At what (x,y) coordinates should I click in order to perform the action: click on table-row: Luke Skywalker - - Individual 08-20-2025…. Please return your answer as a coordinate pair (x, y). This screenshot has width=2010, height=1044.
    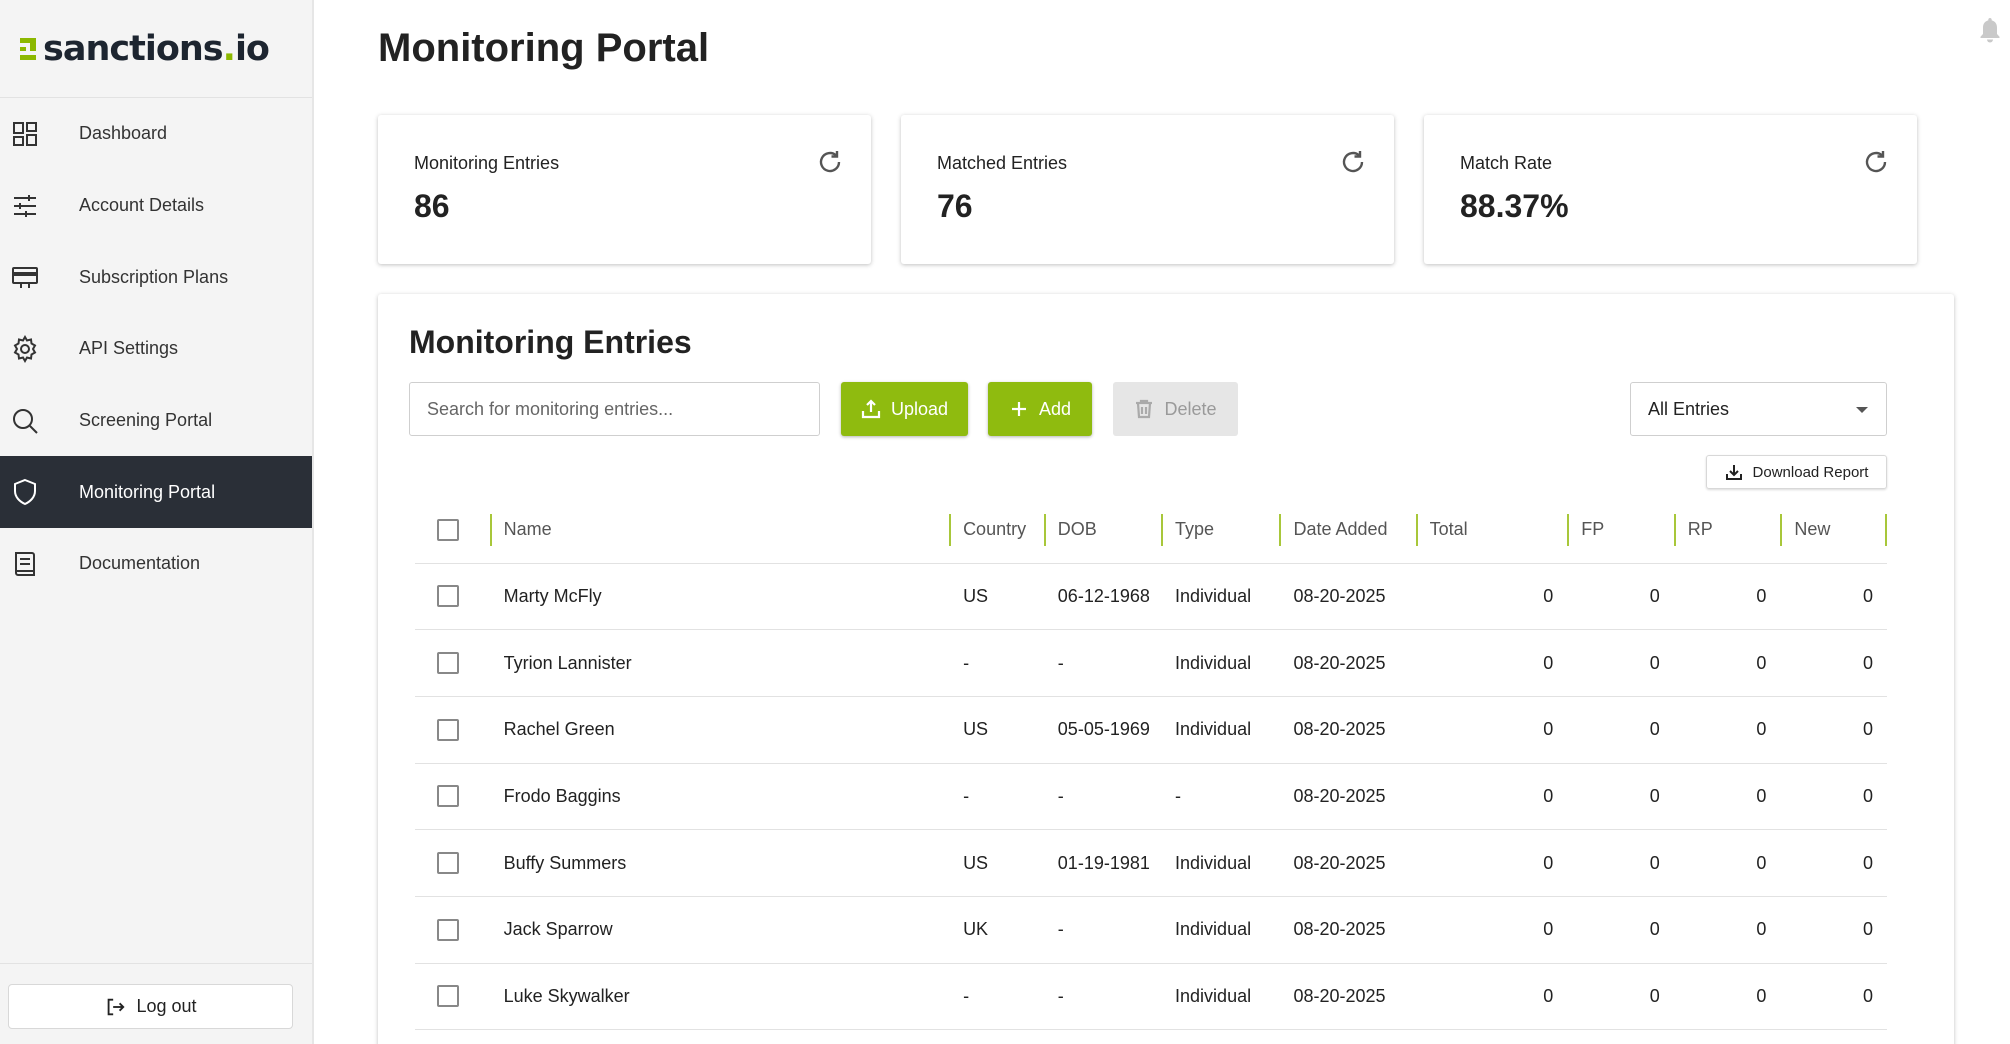
    Looking at the image, I should click on (1151, 997).